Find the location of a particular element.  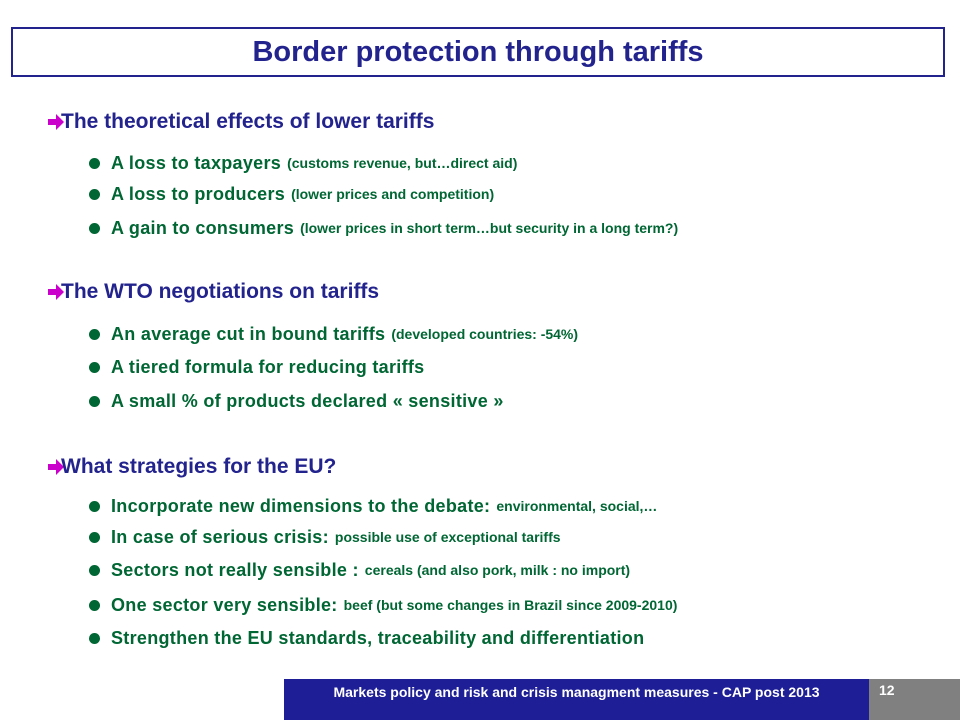

section-eu-strategies: What strategies for the EU? is located at coordinates (191, 467).